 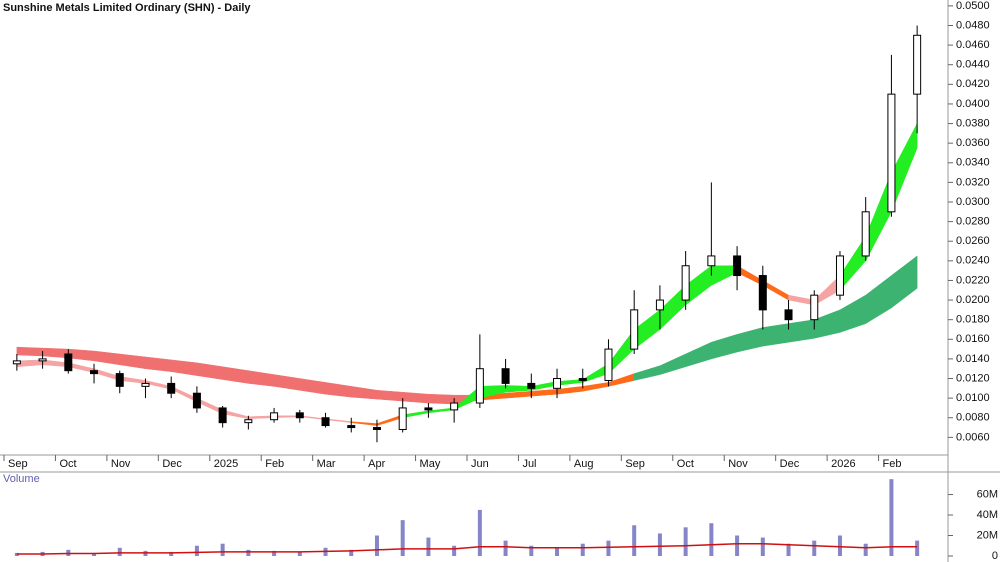 I want to click on volume-title: Volume, so click(x=21, y=479).